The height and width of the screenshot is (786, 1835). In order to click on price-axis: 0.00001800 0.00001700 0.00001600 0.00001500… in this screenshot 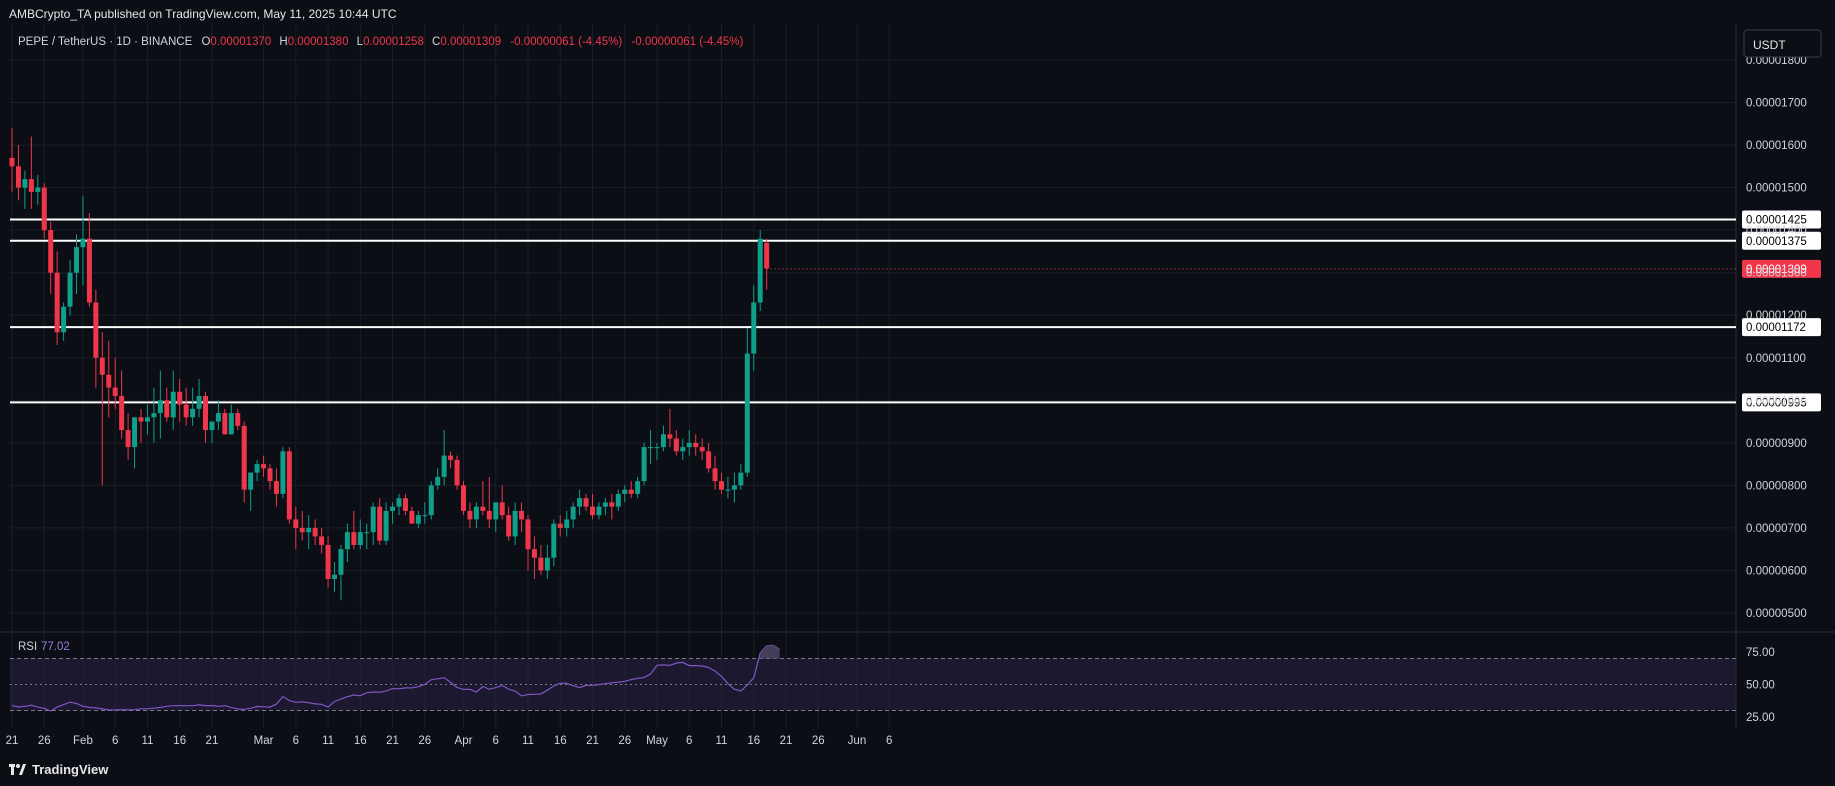, I will do `click(1776, 389)`.